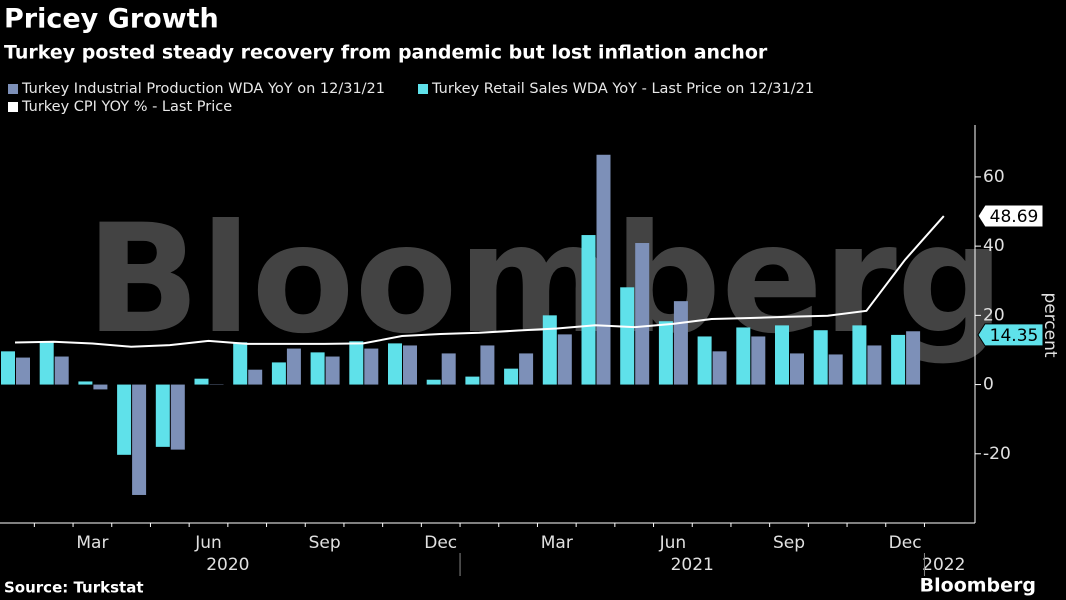  I want to click on legend-label: Turkey CPI YOY % - Last Price, so click(126, 107).